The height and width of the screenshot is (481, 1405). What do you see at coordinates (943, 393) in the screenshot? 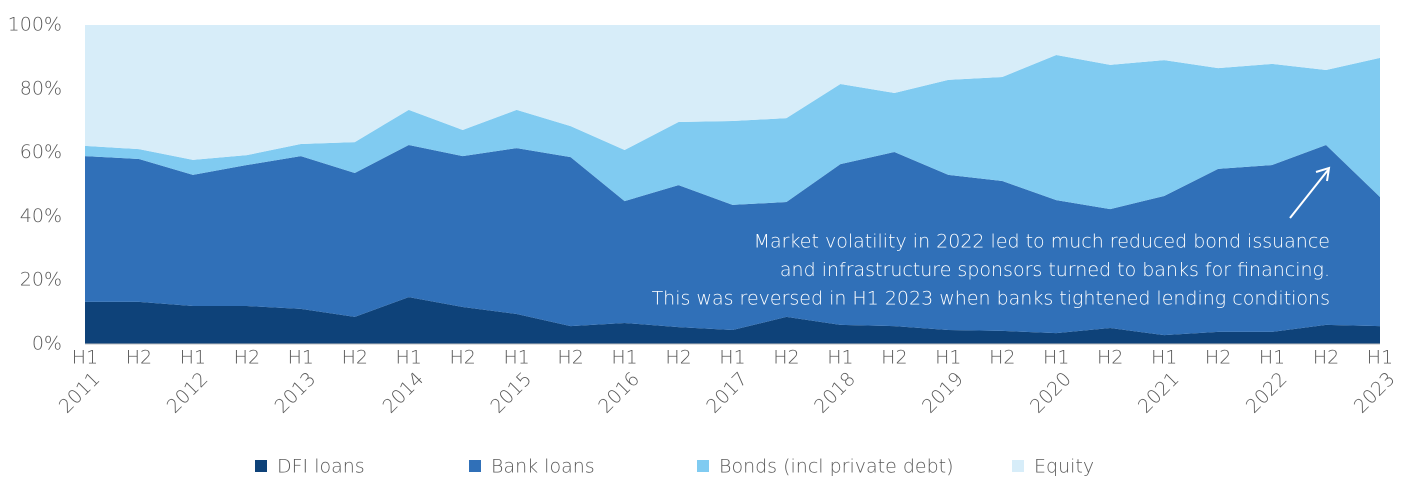
I see `x-year-label: 2019` at bounding box center [943, 393].